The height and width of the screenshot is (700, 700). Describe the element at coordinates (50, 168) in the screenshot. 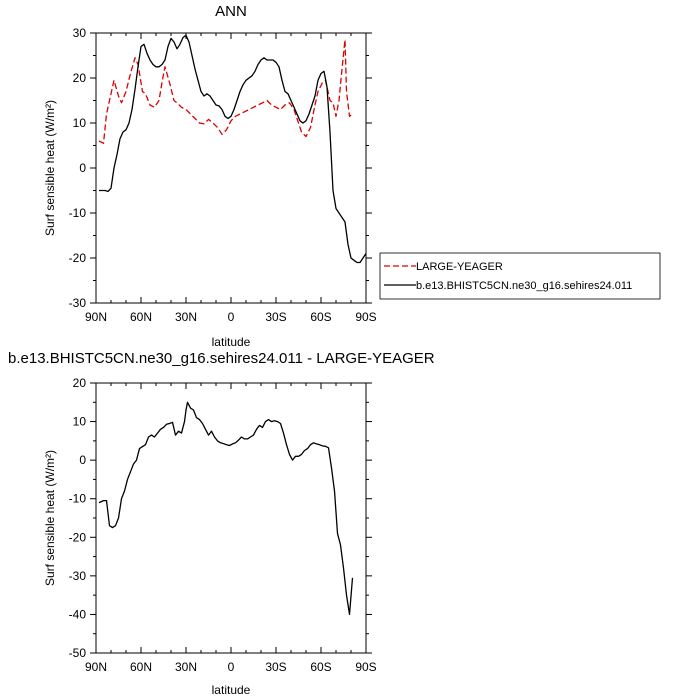

I see `y-axis-label-0: Surf sensible heat (W/m²)` at that location.